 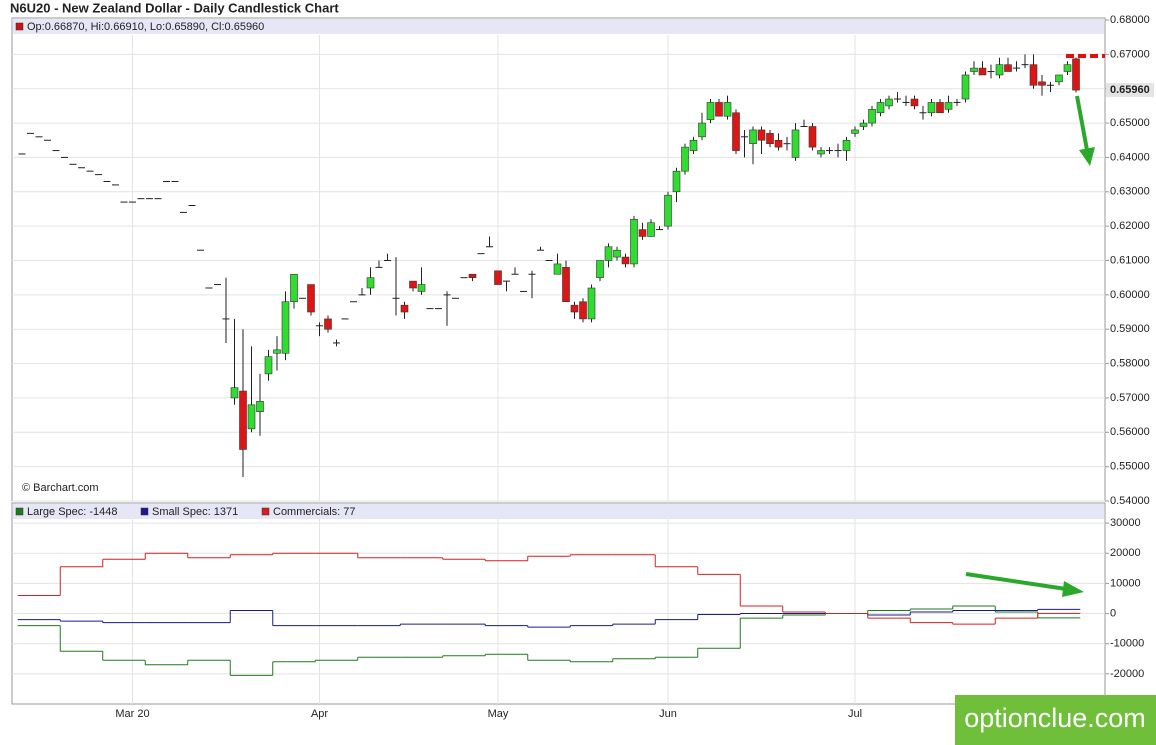 I want to click on y-tick-label: 0.64000, so click(x=1130, y=157).